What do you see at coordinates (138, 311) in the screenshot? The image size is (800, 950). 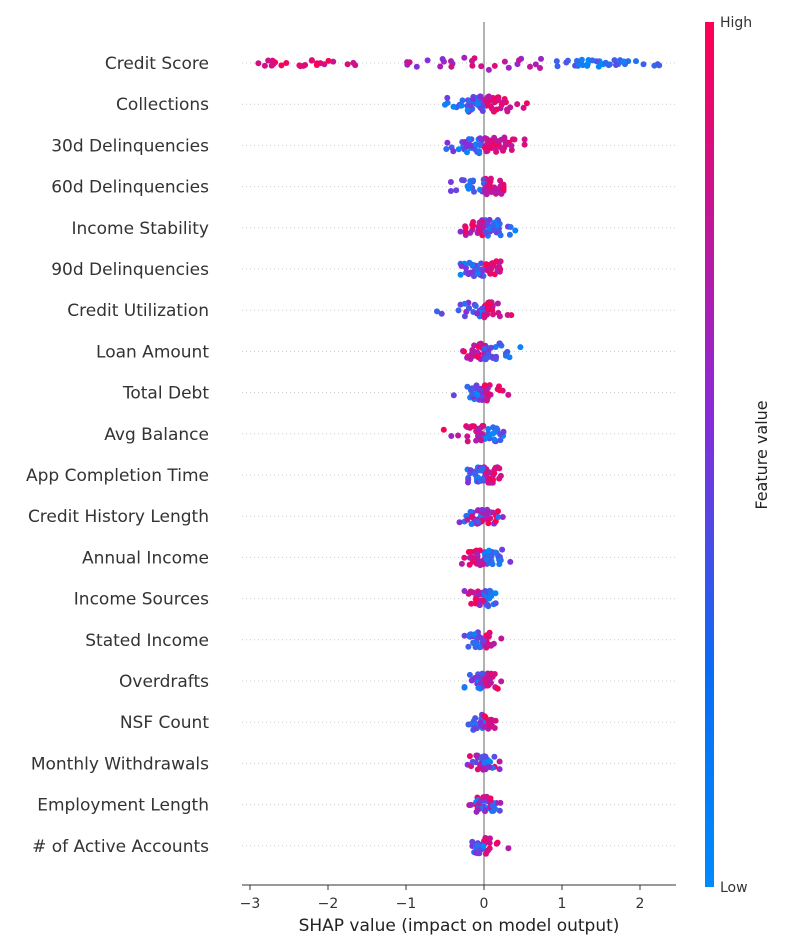 I see `feature-label: Credit Utilization` at bounding box center [138, 311].